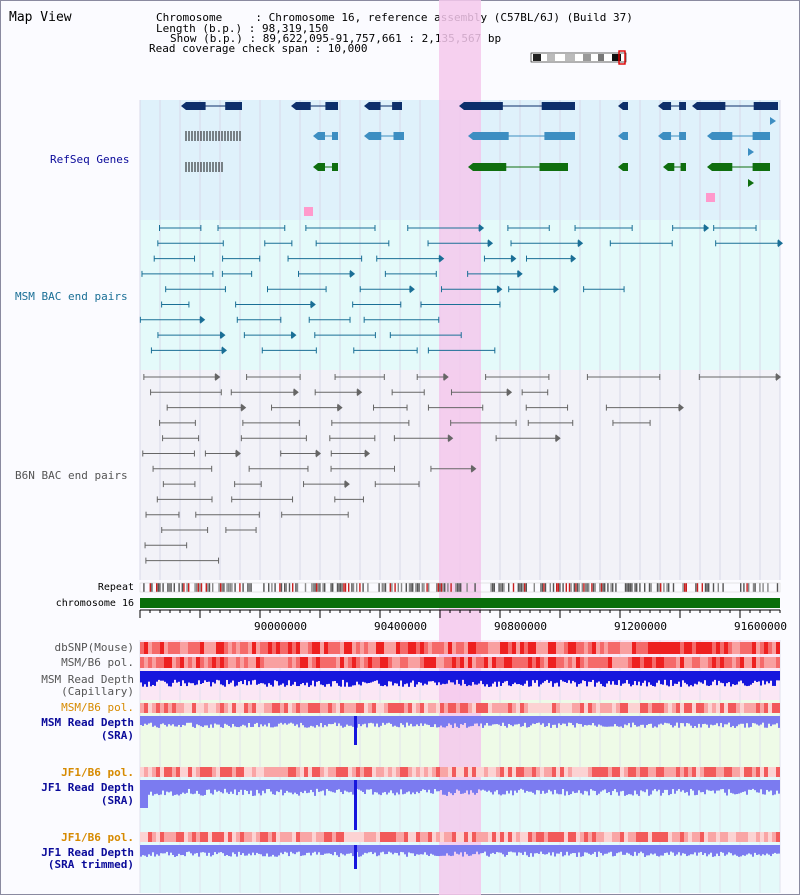 Image resolution: width=800 pixels, height=895 pixels. I want to click on chromosome-ideogram, so click(578, 57).